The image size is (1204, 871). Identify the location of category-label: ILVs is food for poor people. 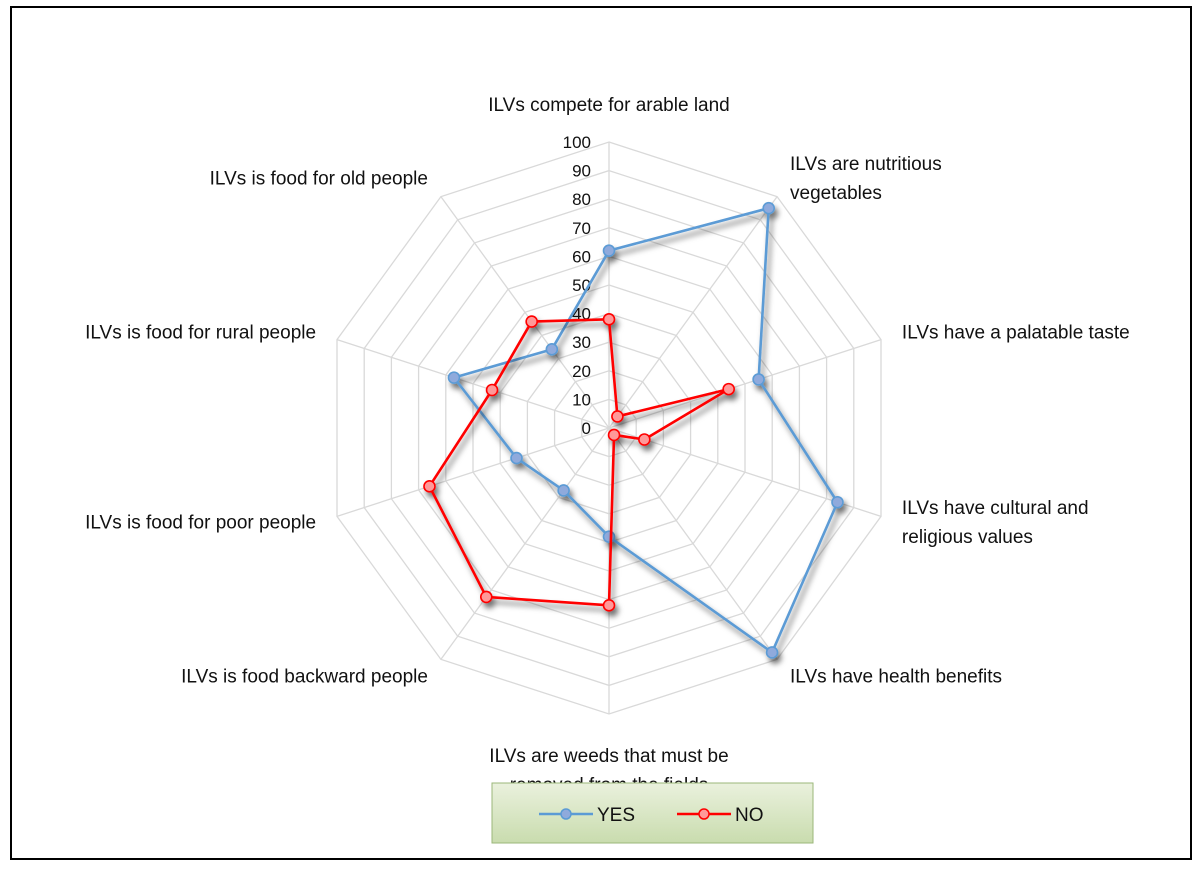
(200, 523).